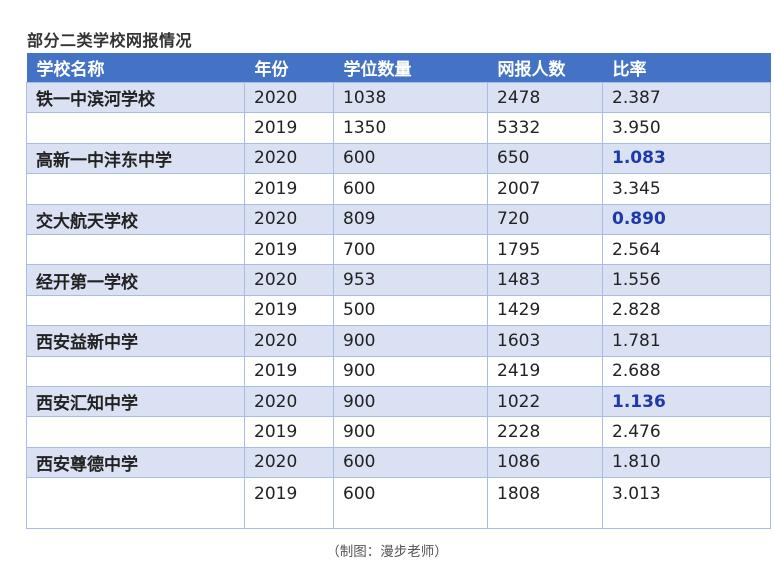  What do you see at coordinates (135, 462) in the screenshot?
I see `cell-school: 西安尊德中学` at bounding box center [135, 462].